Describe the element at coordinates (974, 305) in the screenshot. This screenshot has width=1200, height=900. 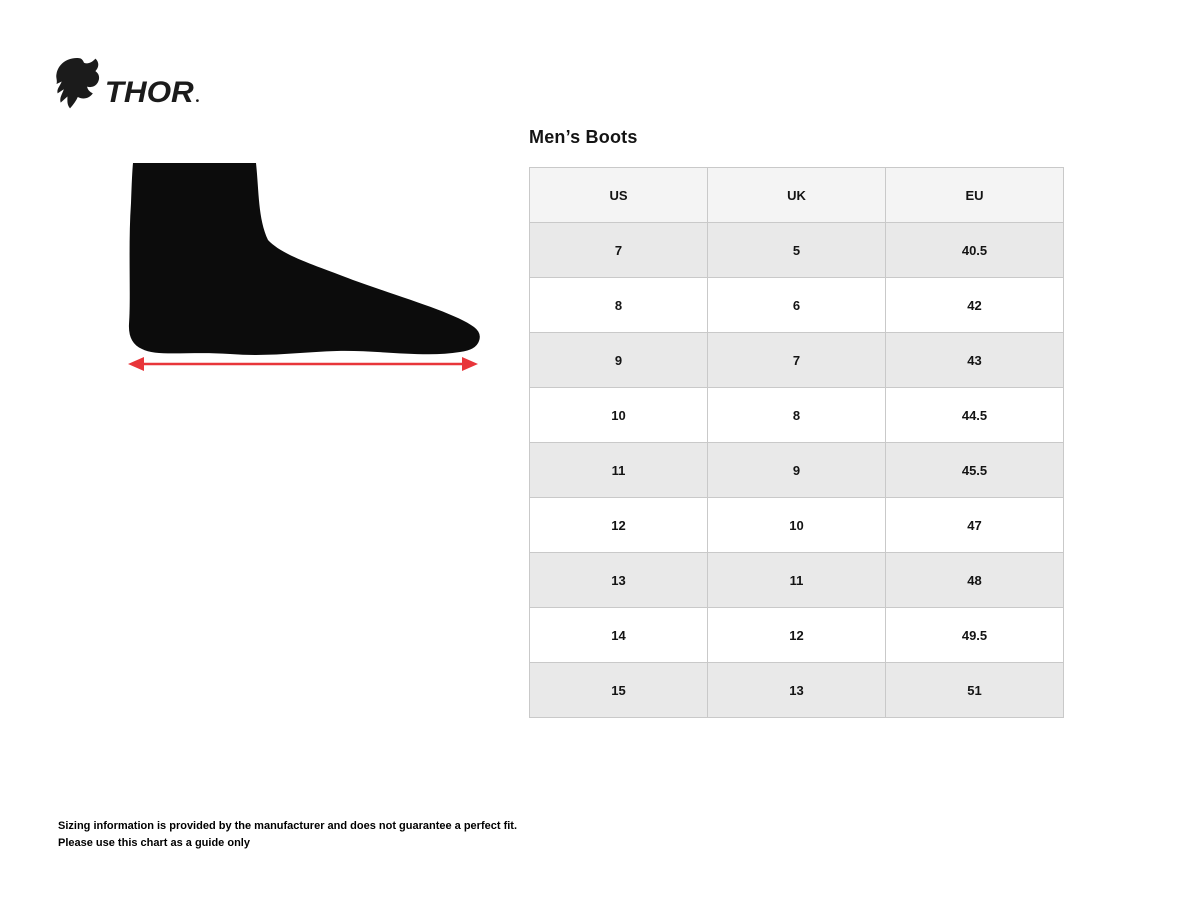
I see `size-cell: 42` at that location.